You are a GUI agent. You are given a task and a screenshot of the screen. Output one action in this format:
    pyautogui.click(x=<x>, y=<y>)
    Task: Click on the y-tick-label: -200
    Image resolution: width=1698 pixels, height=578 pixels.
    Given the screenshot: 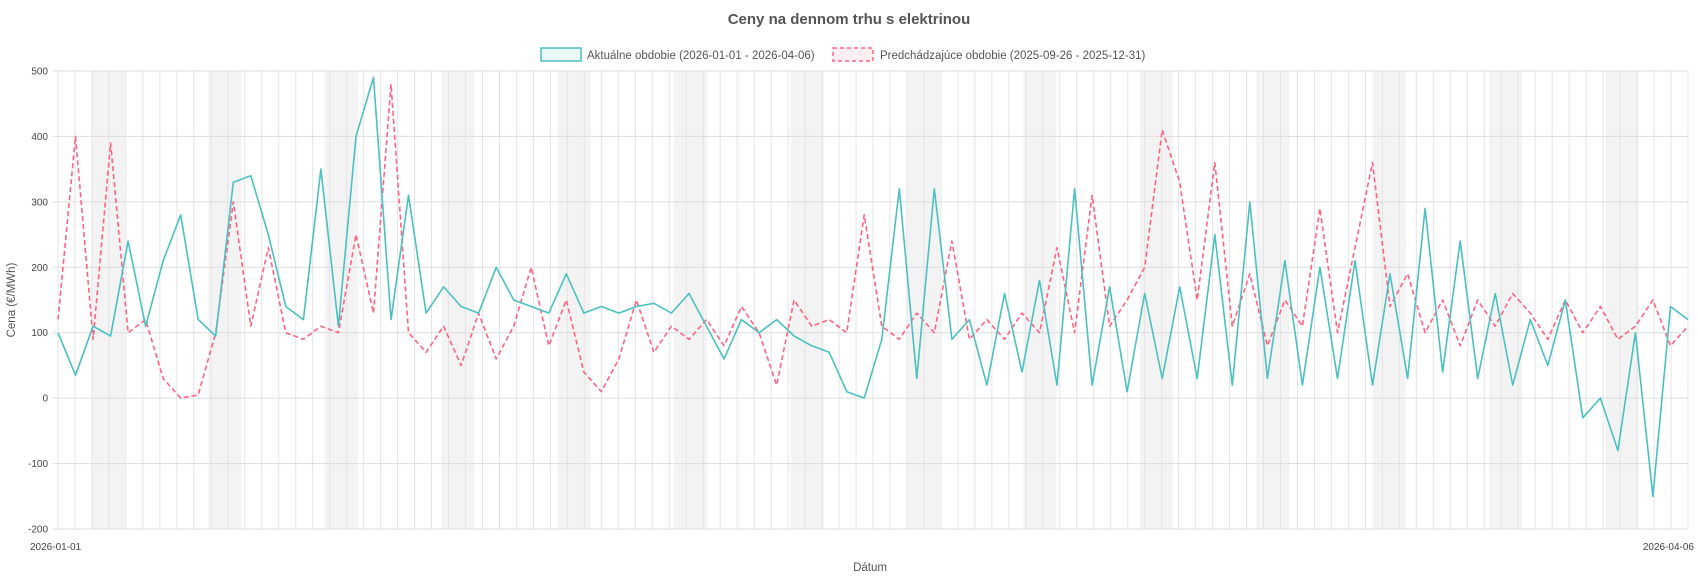 What is the action you would take?
    pyautogui.click(x=38, y=530)
    